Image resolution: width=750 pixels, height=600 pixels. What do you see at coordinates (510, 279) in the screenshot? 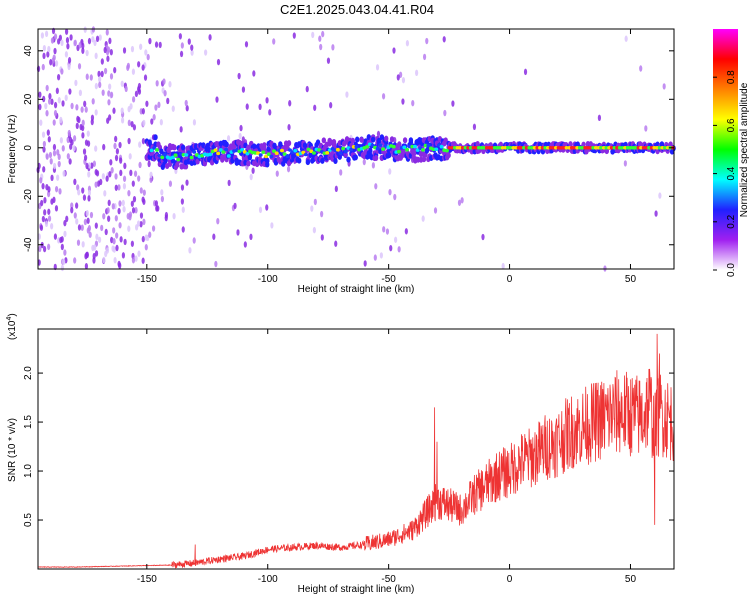
I see `x-tick-label: 0` at bounding box center [510, 279].